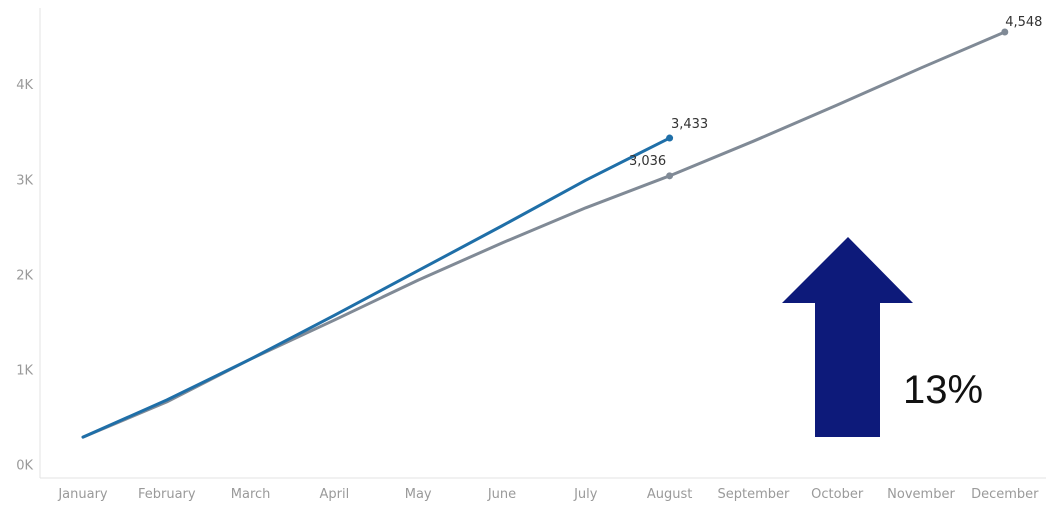 The image size is (1046, 505). I want to click on data-label: 4,548, so click(1023, 22).